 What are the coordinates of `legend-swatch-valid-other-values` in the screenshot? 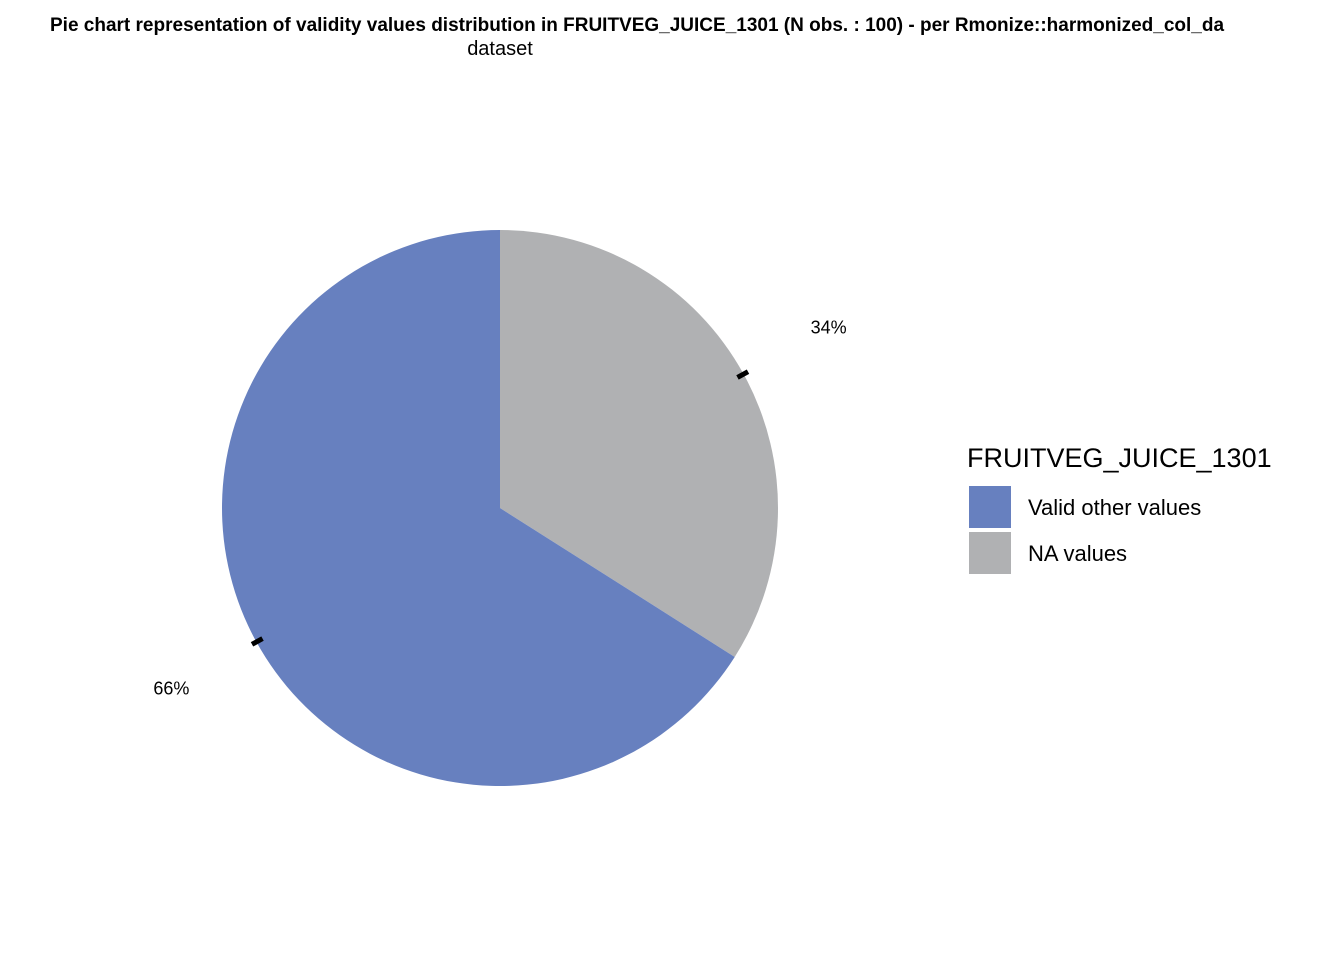 It's located at (990, 507).